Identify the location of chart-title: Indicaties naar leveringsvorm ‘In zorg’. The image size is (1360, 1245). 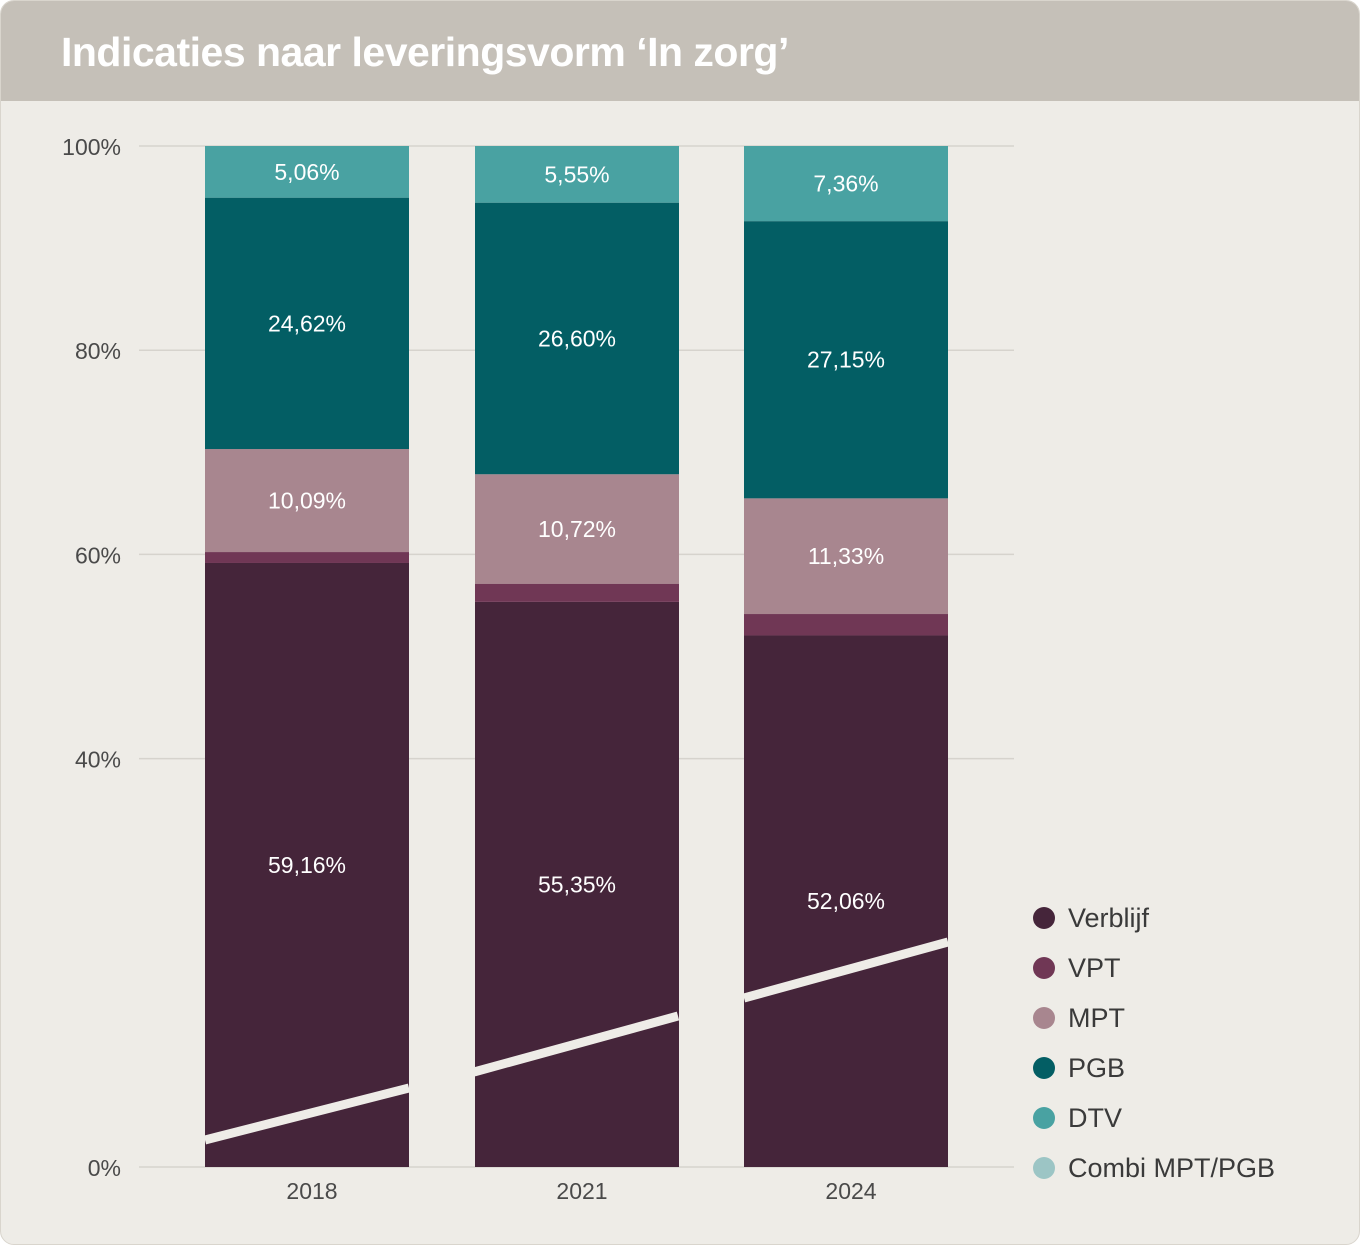
(425, 52).